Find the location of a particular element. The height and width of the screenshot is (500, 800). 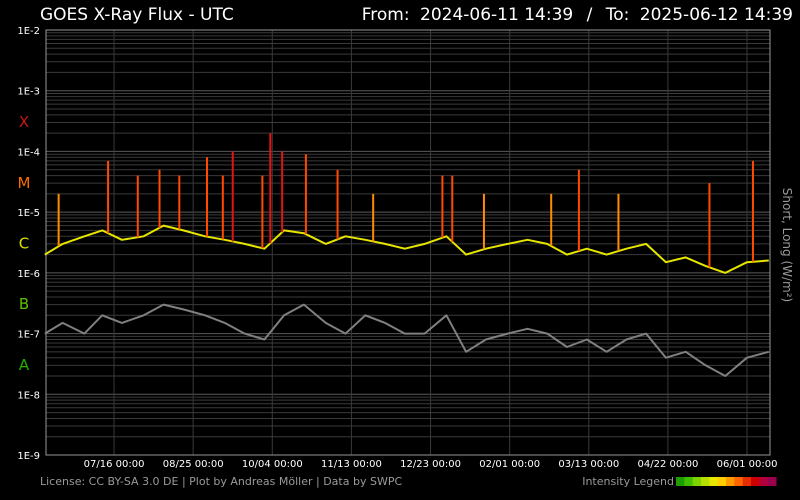

x-tick-label: 02/01 00:00 is located at coordinates (509, 464).